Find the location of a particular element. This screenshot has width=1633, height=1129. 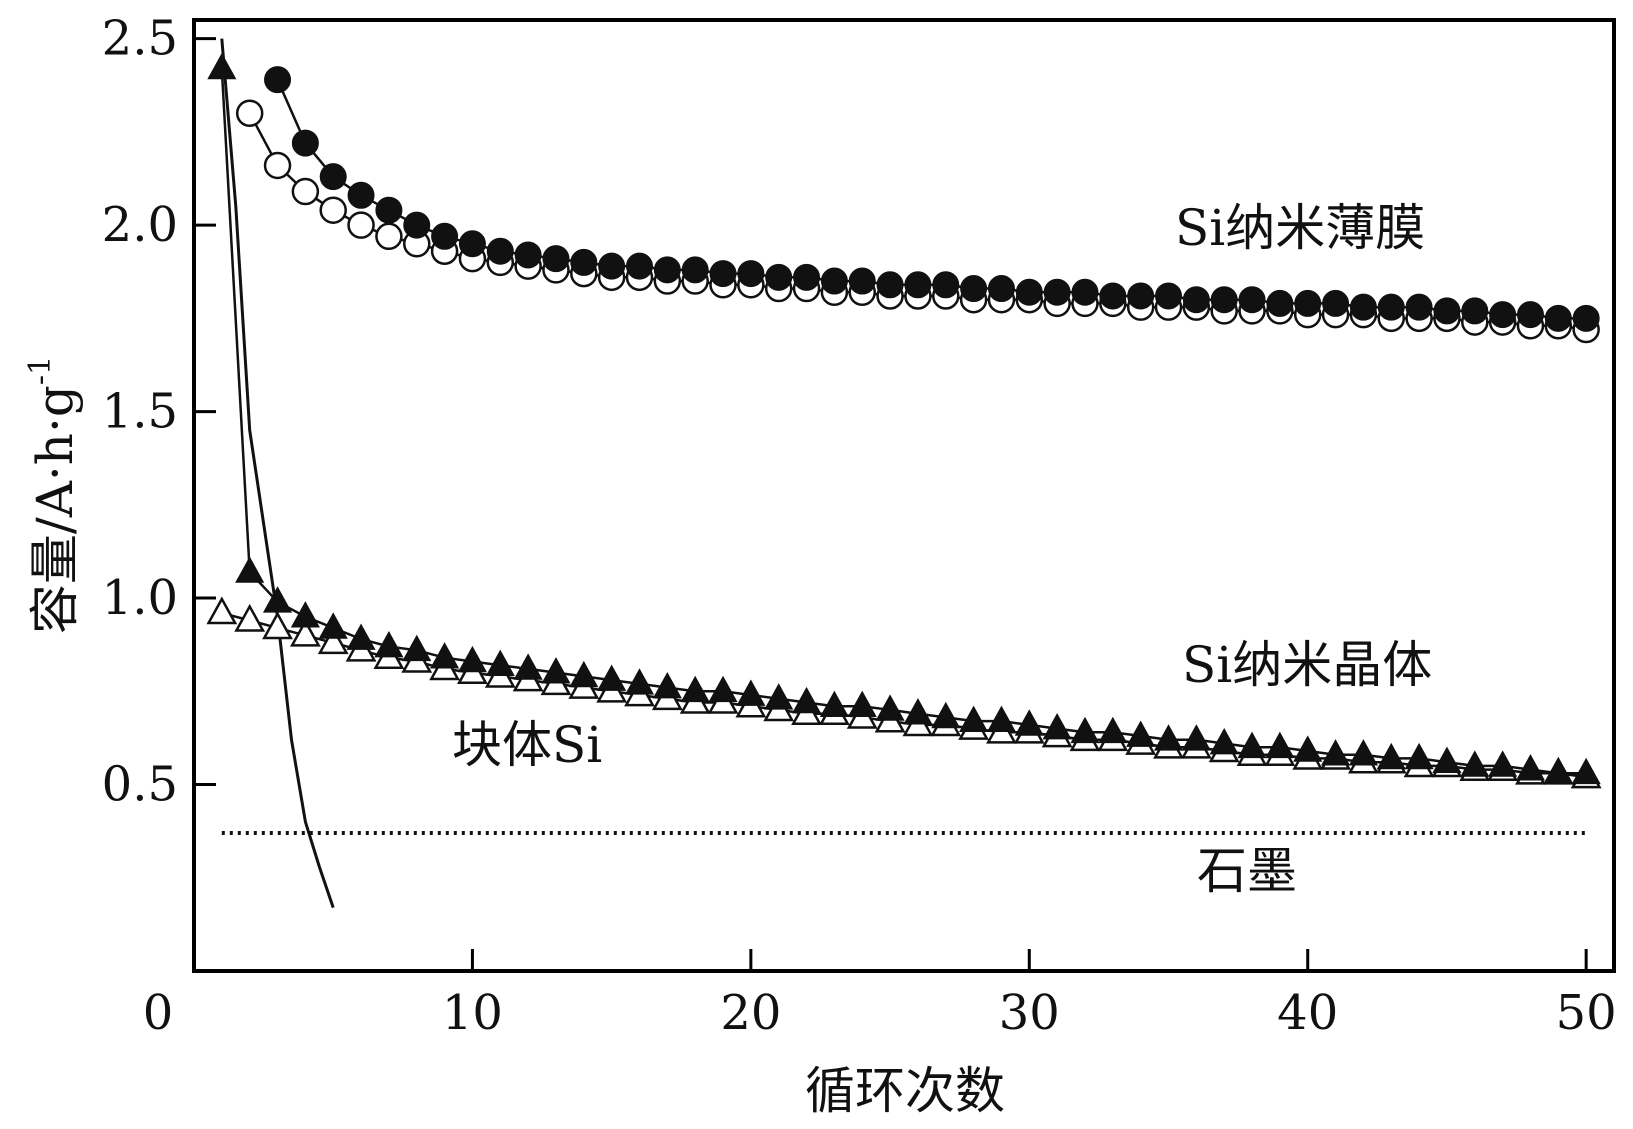

y-axis-title-superscript: -1 is located at coordinates (40, 370).